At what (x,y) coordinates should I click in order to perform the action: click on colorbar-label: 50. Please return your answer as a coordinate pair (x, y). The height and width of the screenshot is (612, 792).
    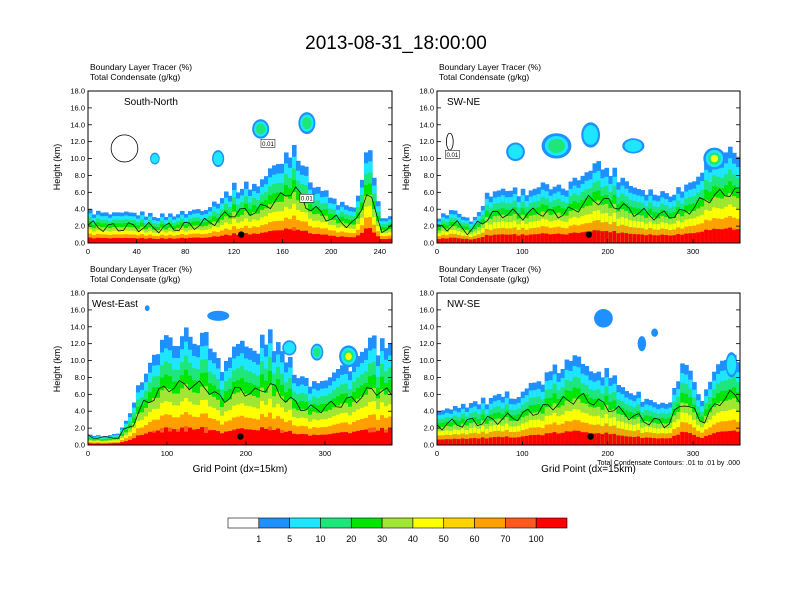
    Looking at the image, I should click on (444, 539).